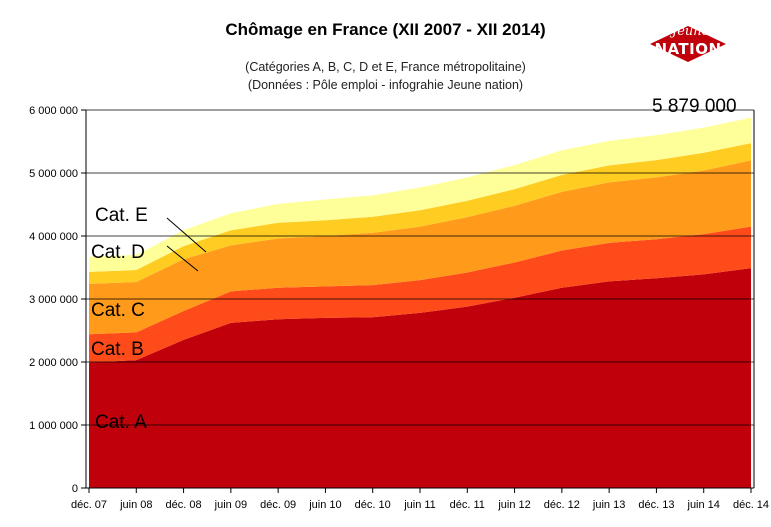  I want to click on x-tick-label: juin 09, so click(230, 505).